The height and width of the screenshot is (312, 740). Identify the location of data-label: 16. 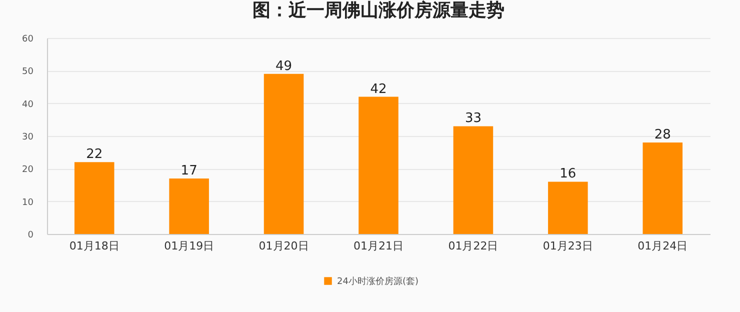
(568, 174).